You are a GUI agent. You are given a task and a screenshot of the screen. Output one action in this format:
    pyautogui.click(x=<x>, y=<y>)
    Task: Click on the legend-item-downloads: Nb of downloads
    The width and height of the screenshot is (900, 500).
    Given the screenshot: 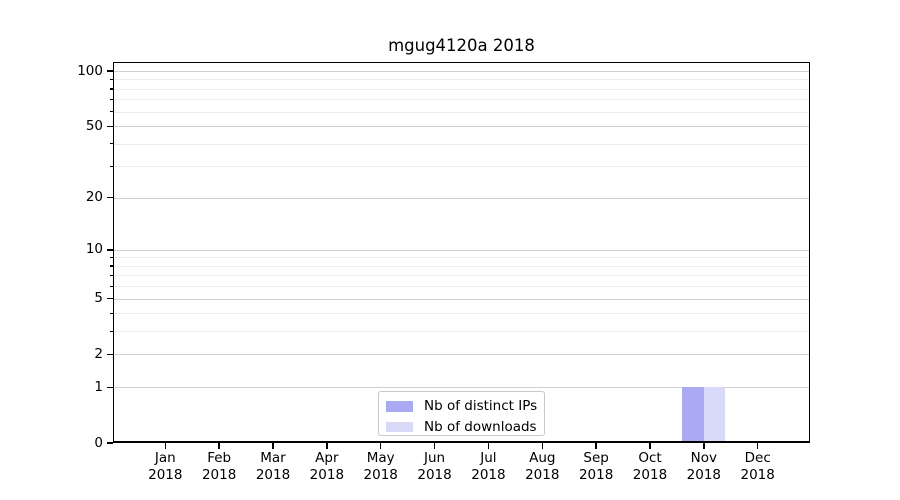 What is the action you would take?
    pyautogui.click(x=461, y=427)
    